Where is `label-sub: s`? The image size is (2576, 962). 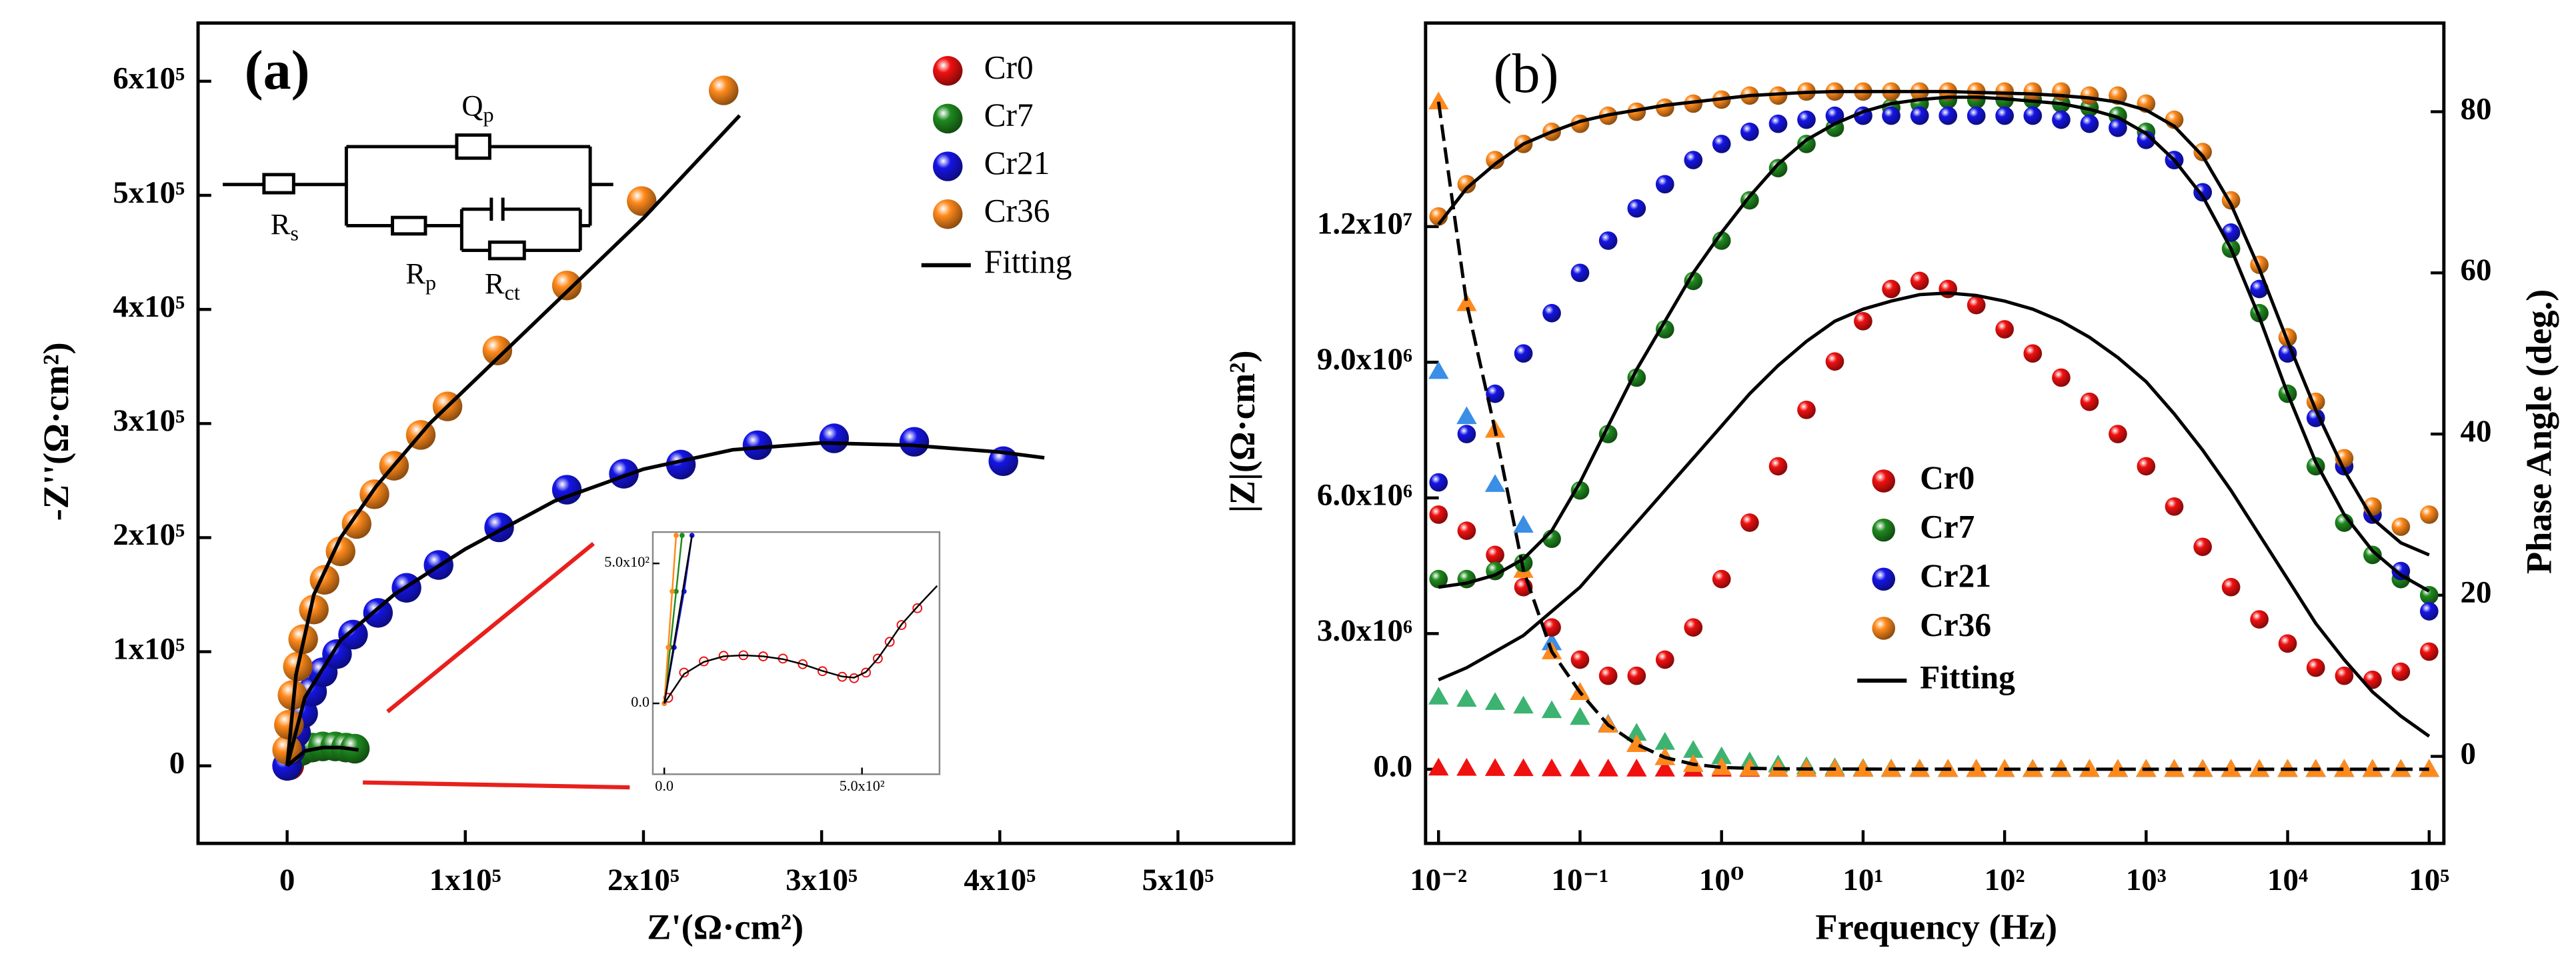 label-sub: s is located at coordinates (294, 233).